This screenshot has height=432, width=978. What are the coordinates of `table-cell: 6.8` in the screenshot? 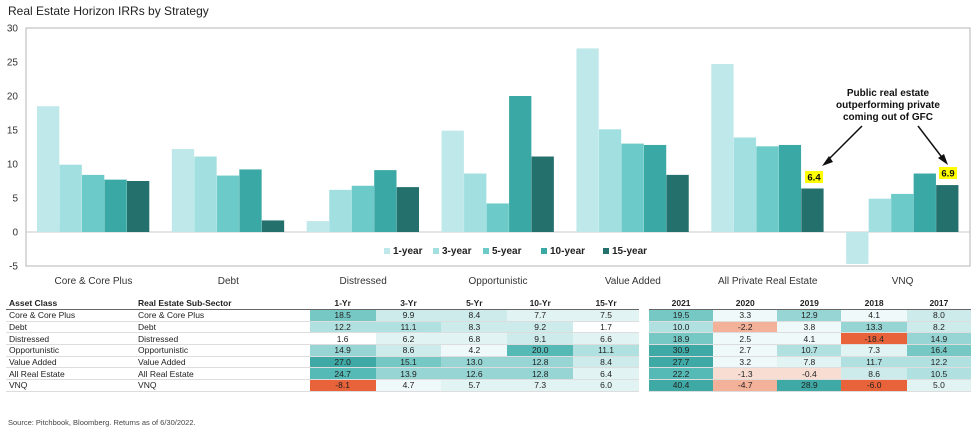 It's located at (474, 339).